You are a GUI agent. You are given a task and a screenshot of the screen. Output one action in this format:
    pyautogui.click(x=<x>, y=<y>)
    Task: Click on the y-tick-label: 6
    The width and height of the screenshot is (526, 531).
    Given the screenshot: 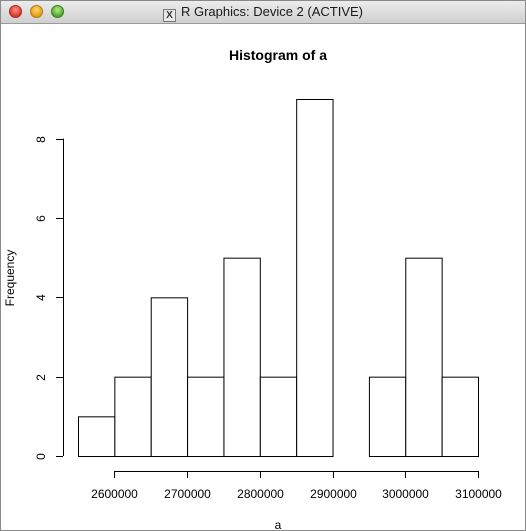 What is the action you would take?
    pyautogui.click(x=41, y=218)
    